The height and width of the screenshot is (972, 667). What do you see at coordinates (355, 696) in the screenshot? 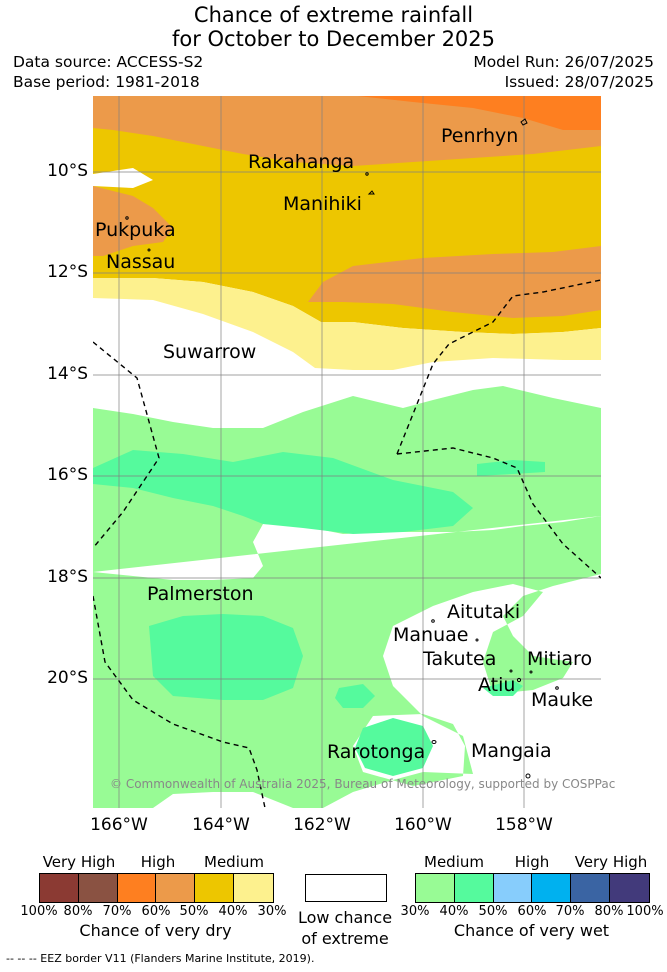
I see `wet-40-50-small` at bounding box center [355, 696].